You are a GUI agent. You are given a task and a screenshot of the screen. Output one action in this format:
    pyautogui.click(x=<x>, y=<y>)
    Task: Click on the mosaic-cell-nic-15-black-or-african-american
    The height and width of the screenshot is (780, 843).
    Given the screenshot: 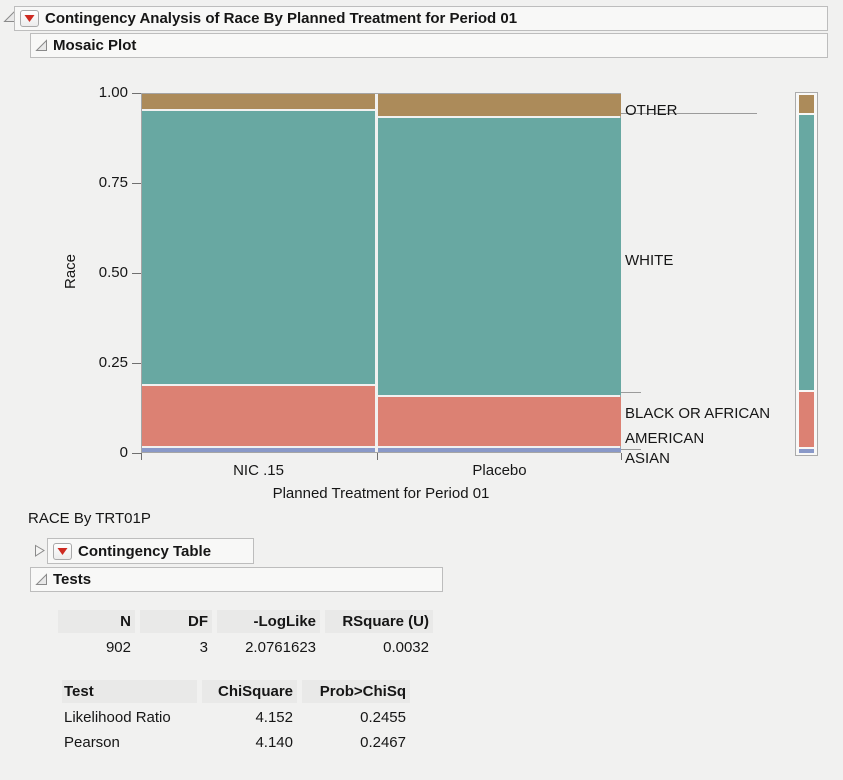 What is the action you would take?
    pyautogui.click(x=258, y=415)
    